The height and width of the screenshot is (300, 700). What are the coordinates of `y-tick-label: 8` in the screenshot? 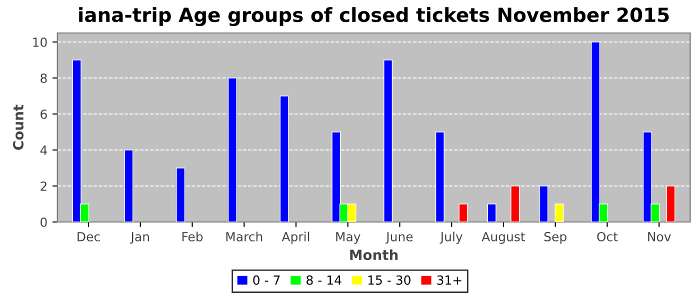 It's located at (43, 78).